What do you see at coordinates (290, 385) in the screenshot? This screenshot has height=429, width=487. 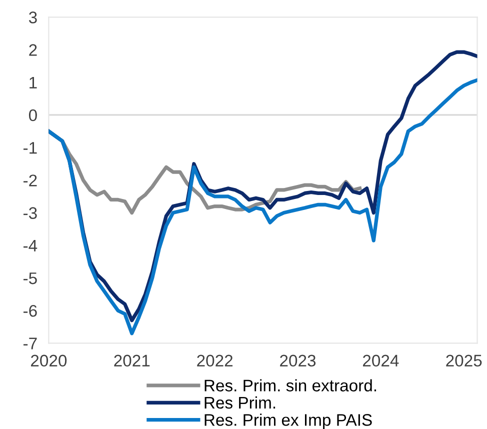 I see `legend-label: Res. Prim. sin extraord.` at bounding box center [290, 385].